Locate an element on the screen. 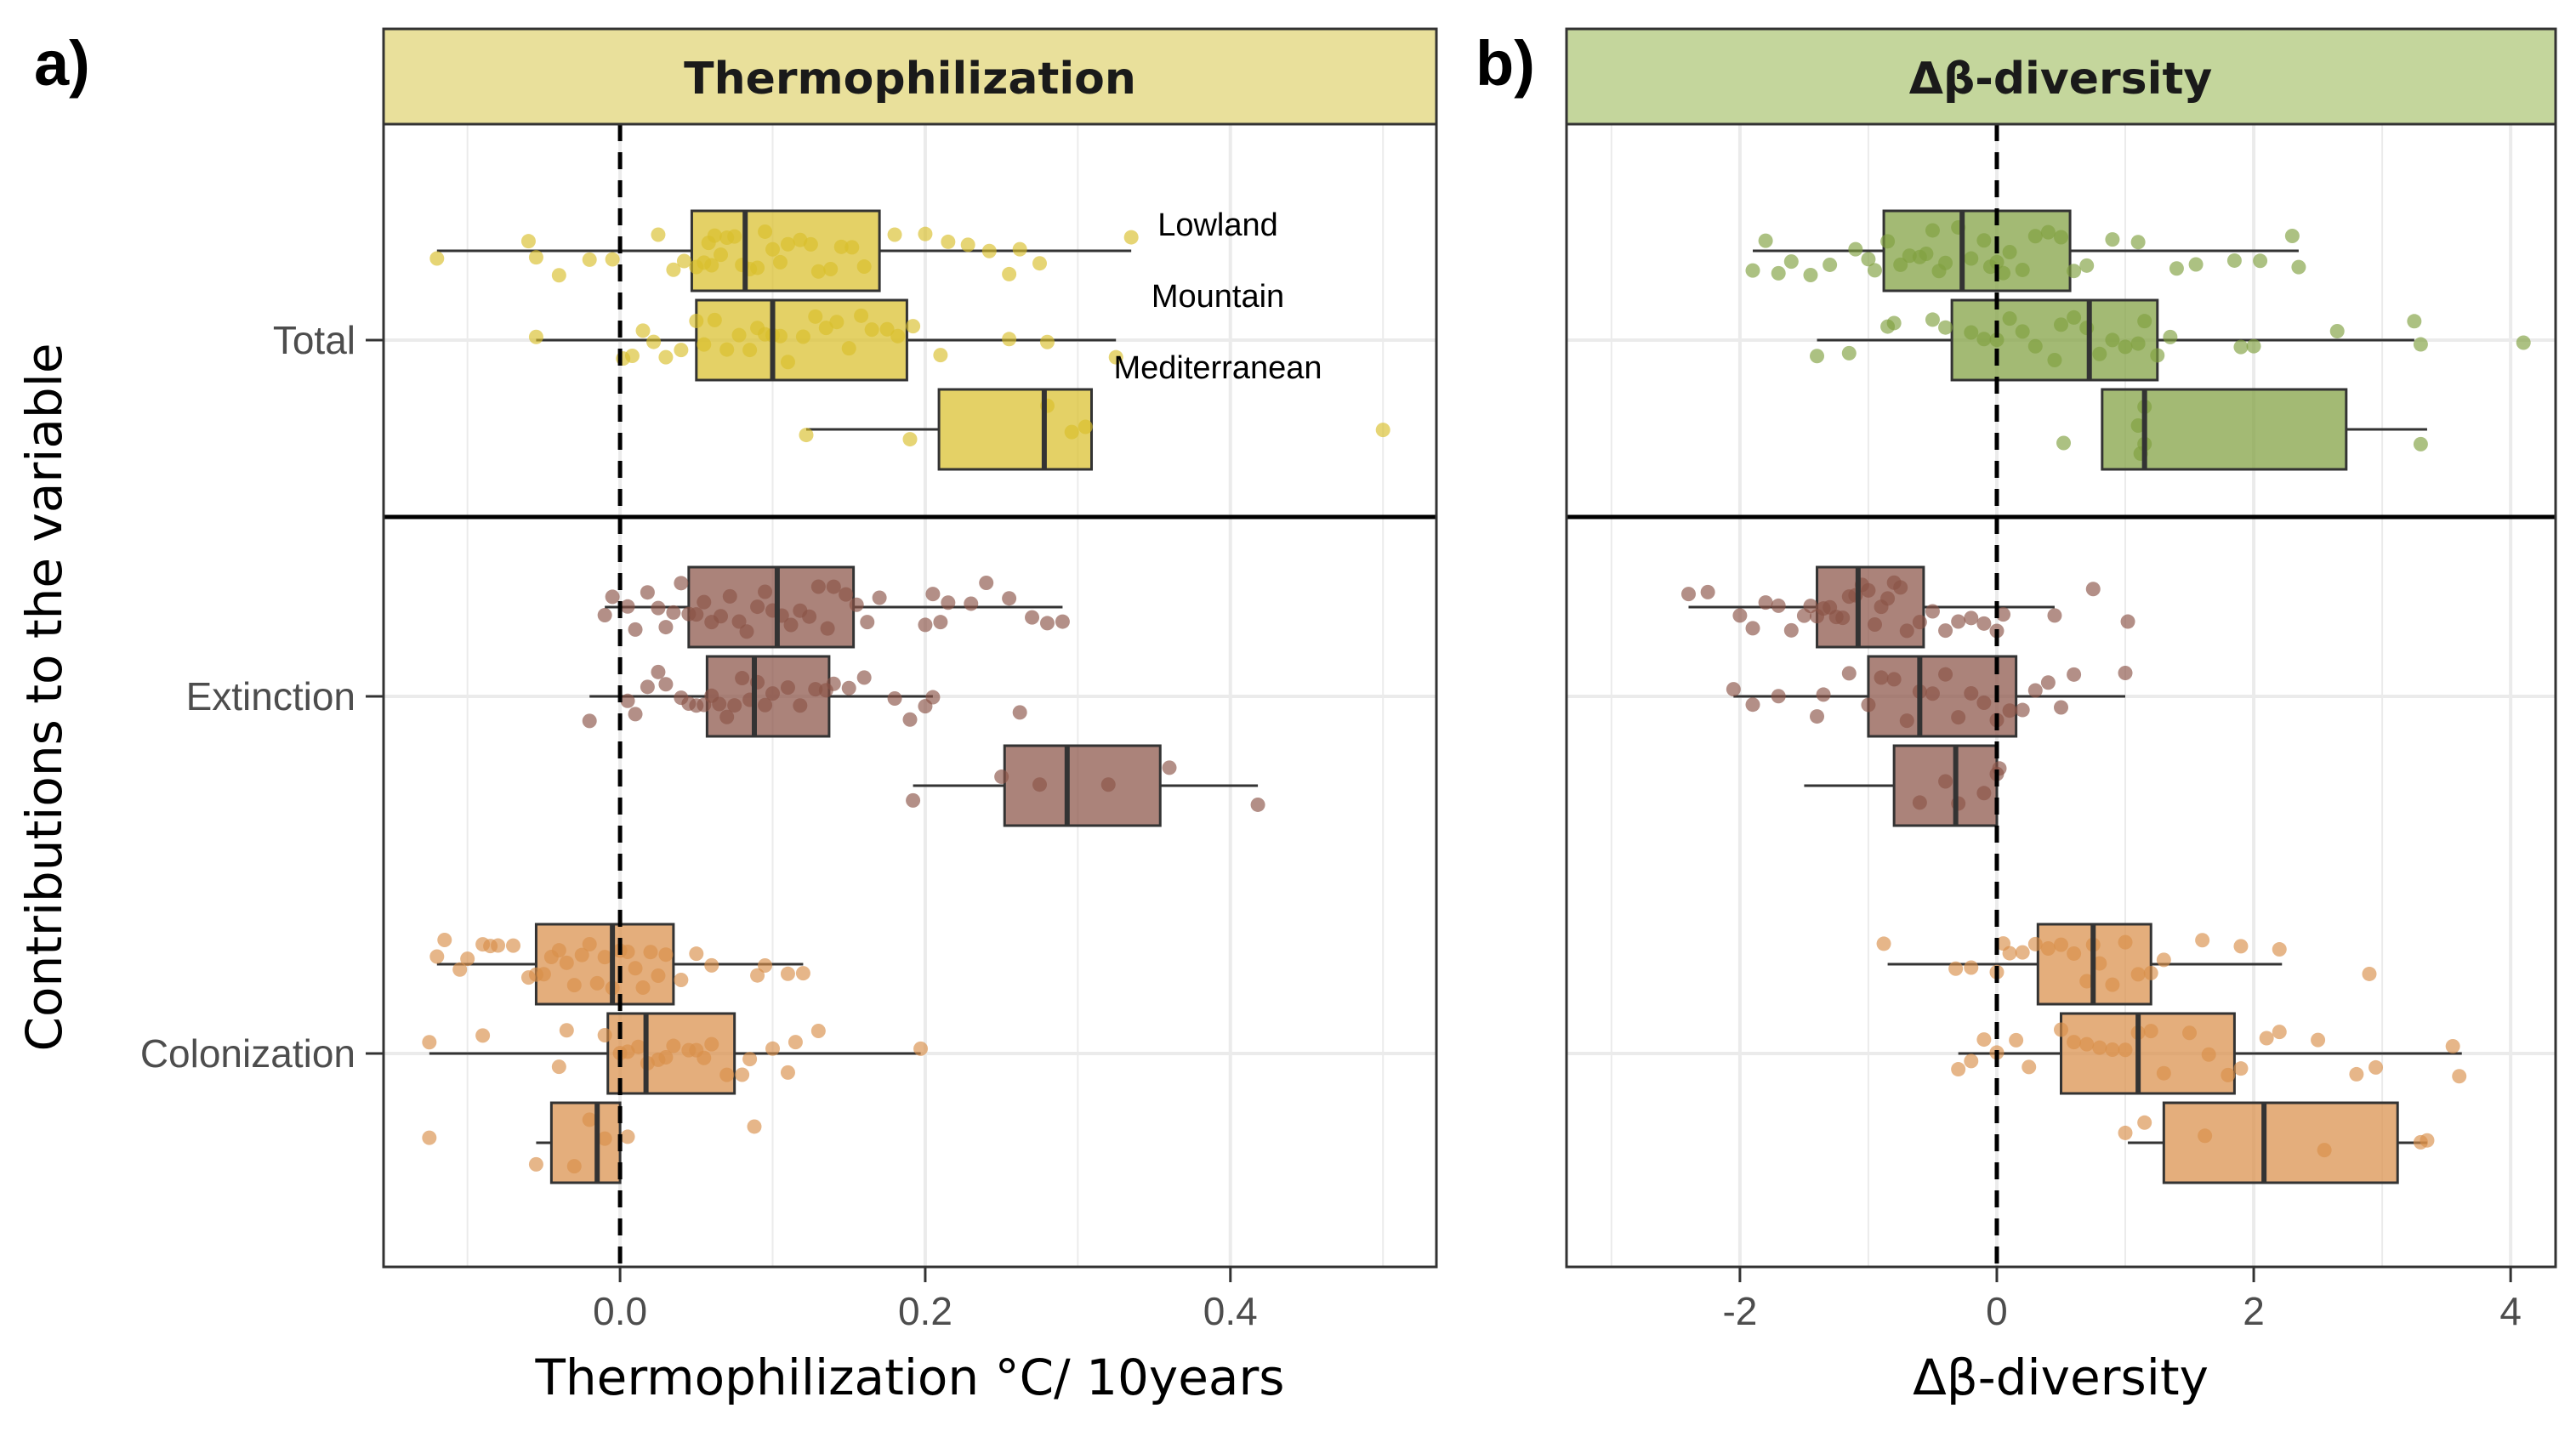  boxplot-colonization-lowland is located at coordinates (2126, 964).